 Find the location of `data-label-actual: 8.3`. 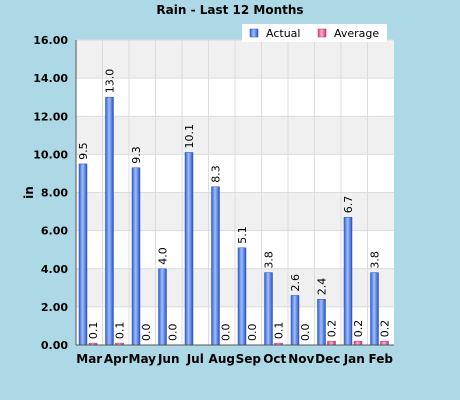

data-label-actual: 8.3 is located at coordinates (216, 174).